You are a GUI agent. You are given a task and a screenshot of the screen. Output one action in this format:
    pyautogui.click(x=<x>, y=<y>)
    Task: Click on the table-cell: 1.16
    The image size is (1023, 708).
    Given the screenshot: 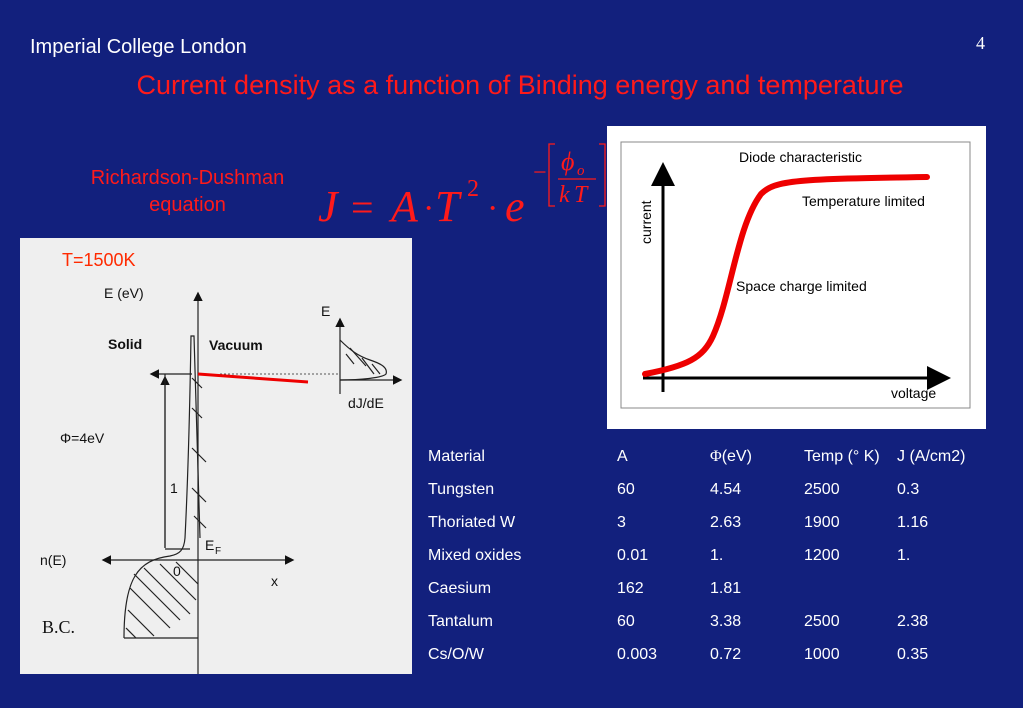 What is the action you would take?
    pyautogui.click(x=913, y=522)
    